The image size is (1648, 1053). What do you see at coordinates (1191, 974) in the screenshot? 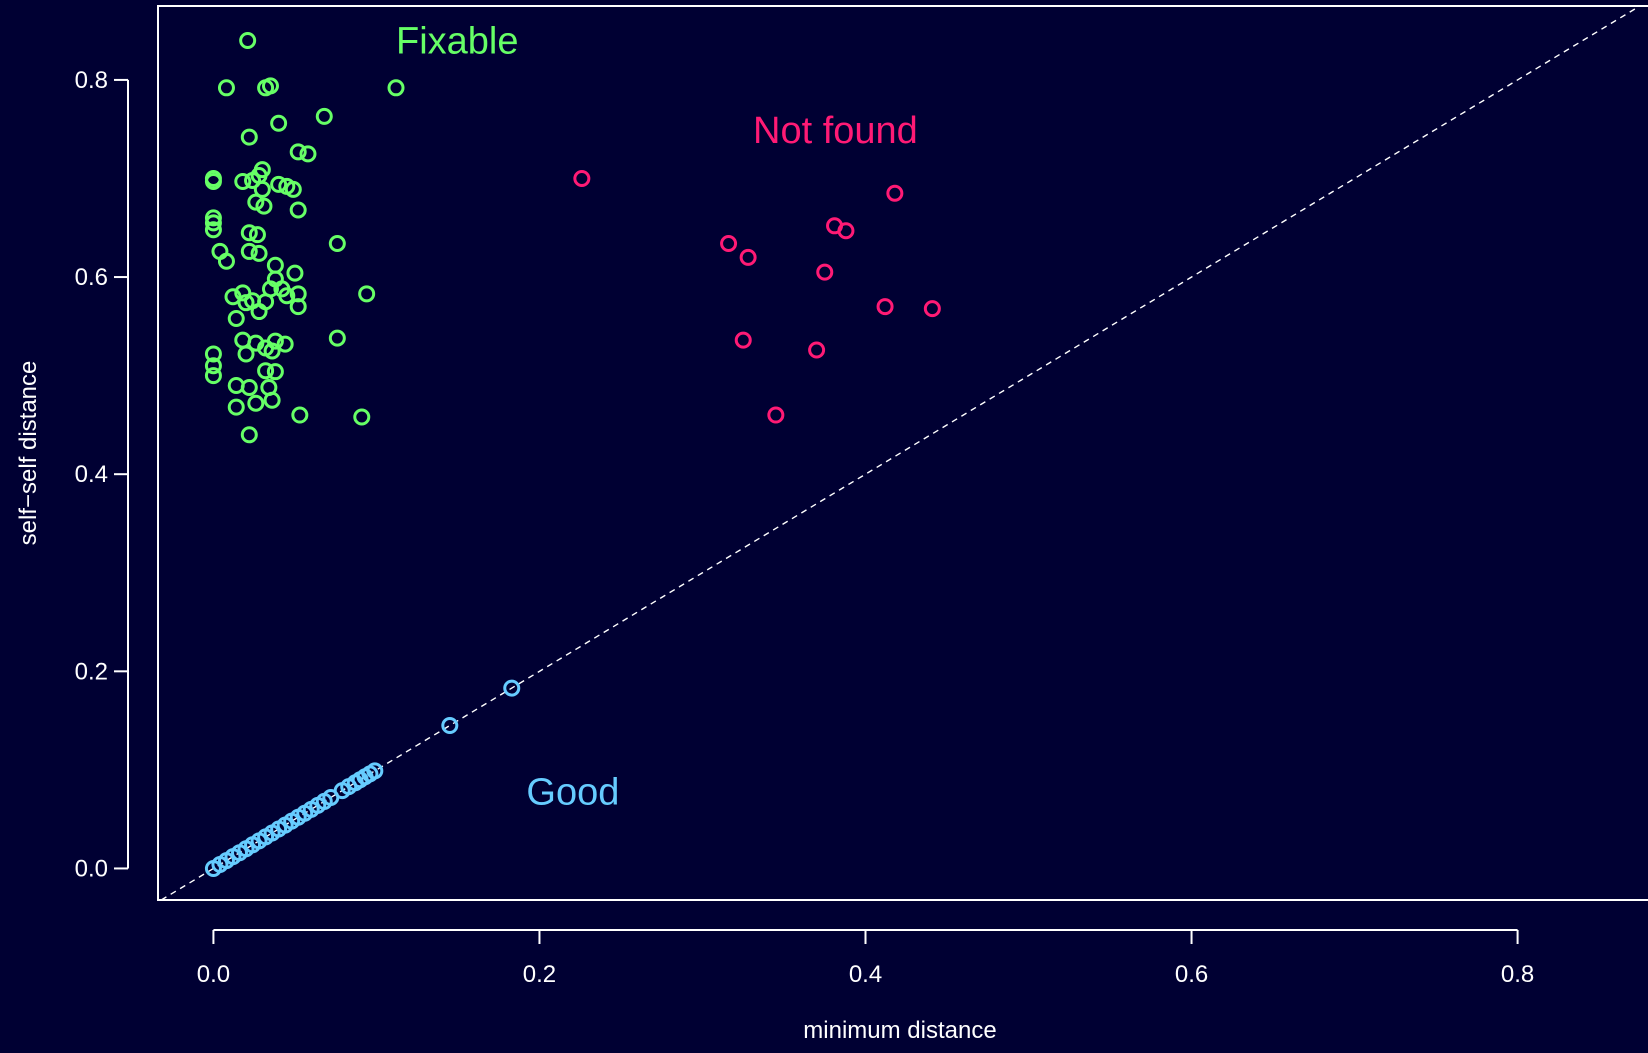
I see `x-tick-label: 0.6` at bounding box center [1191, 974].